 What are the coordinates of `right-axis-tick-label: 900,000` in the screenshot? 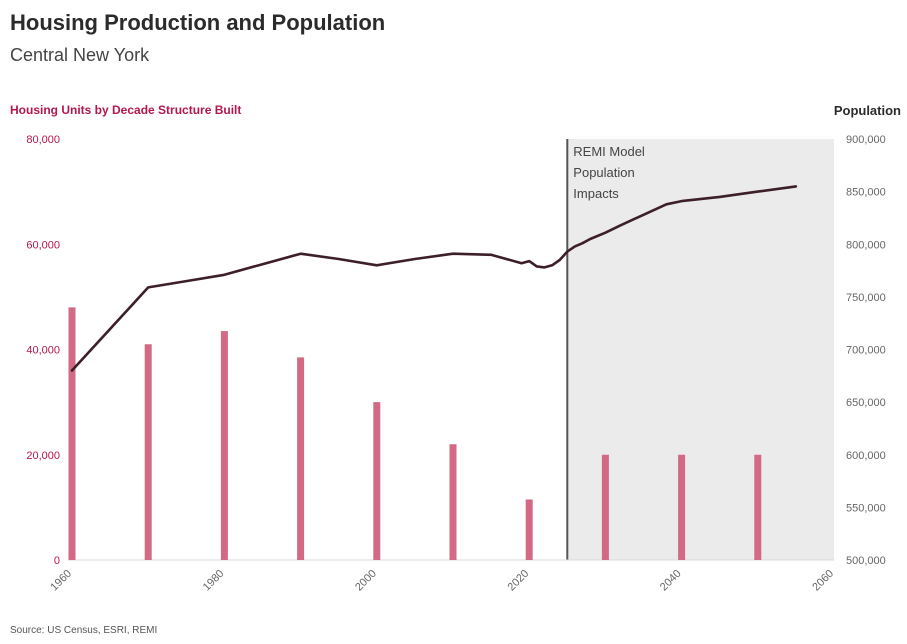 It's located at (866, 140).